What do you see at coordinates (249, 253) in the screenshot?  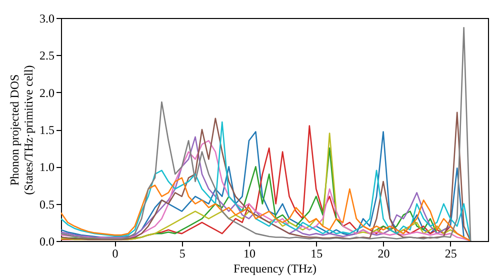 I see `x-tick-label: 10` at bounding box center [249, 253].